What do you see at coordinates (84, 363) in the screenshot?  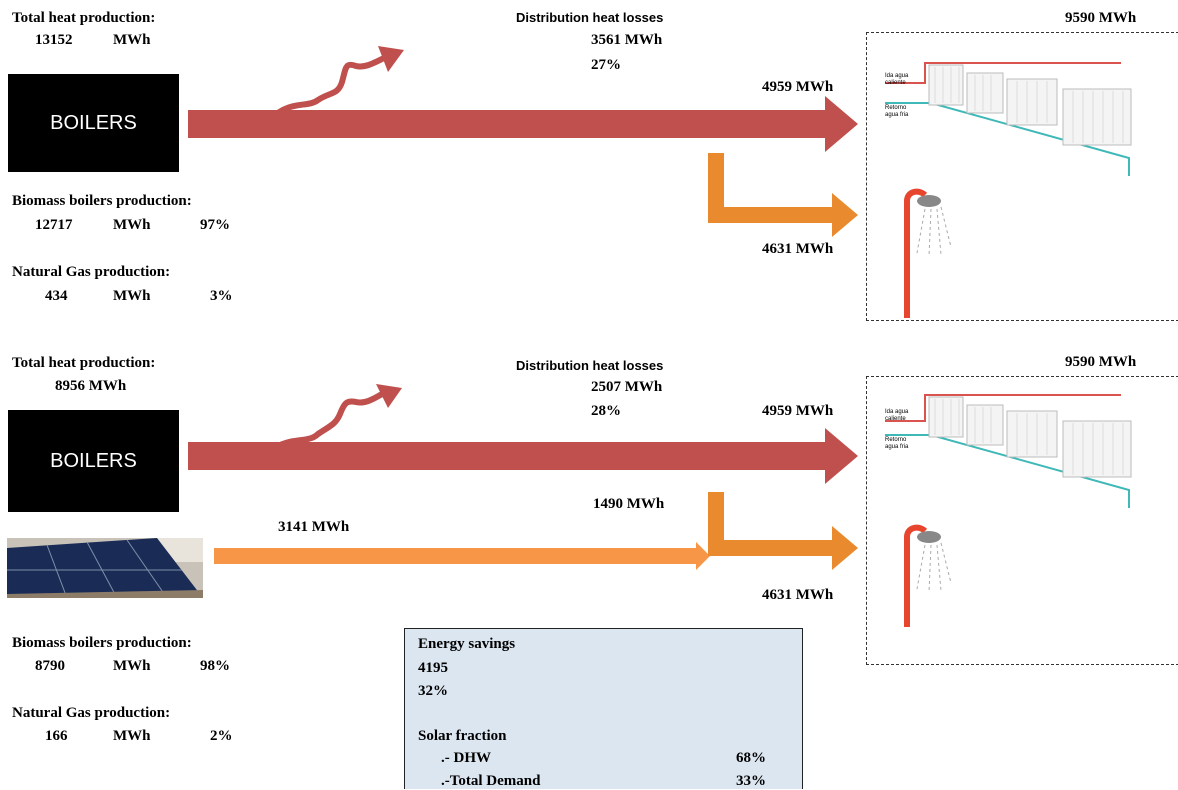 I see `total-heat-label-2: Total heat production:` at bounding box center [84, 363].